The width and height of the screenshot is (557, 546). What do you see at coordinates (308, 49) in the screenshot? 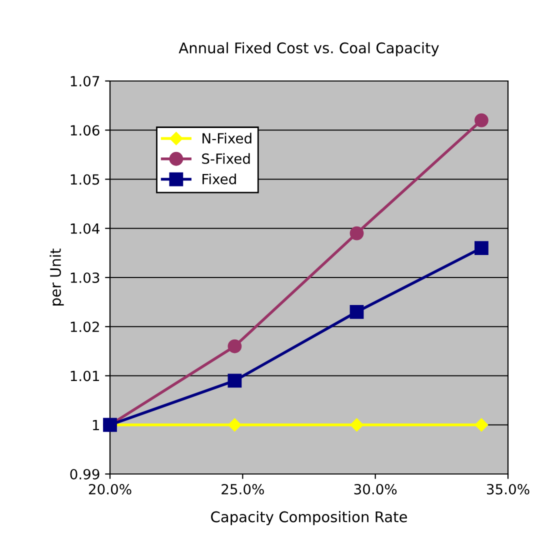
I see `chart-title: Annual Fixed Cost vs. Coal Capacity` at bounding box center [308, 49].